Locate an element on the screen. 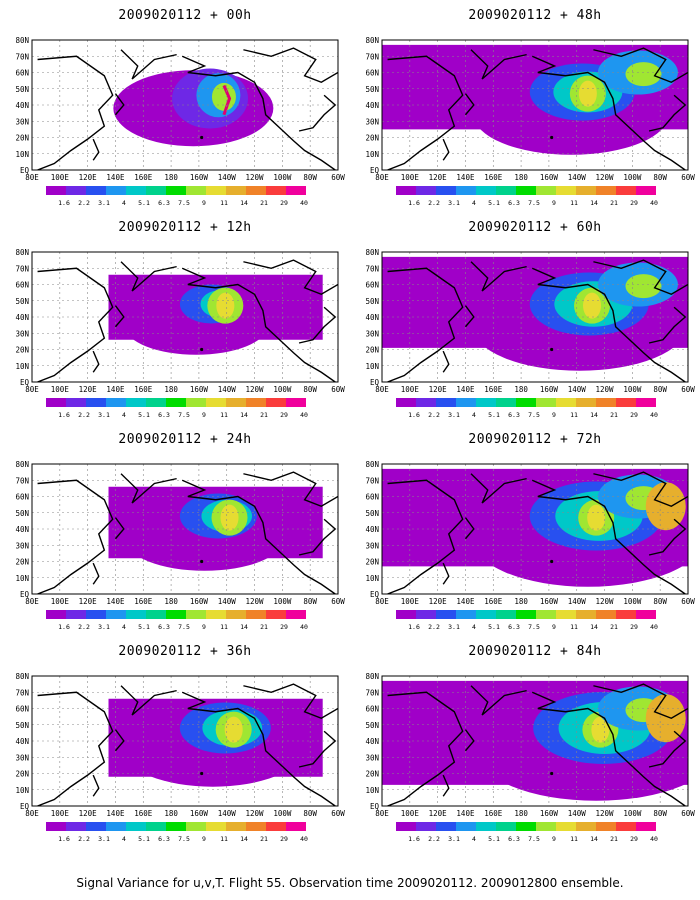 The width and height of the screenshot is (700, 900). canada-coast is located at coordinates (640, 277).